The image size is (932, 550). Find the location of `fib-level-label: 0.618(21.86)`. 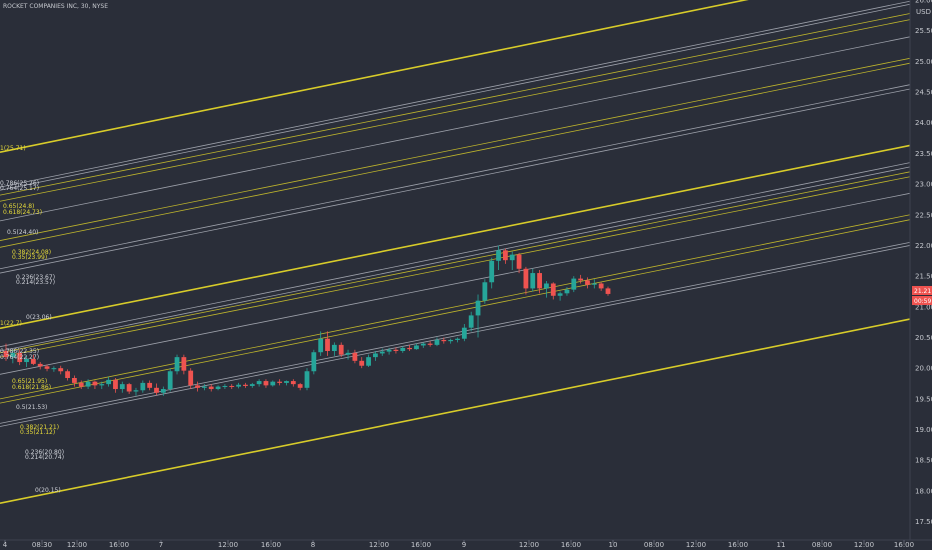

fib-level-label: 0.618(21.86) is located at coordinates (31, 387).